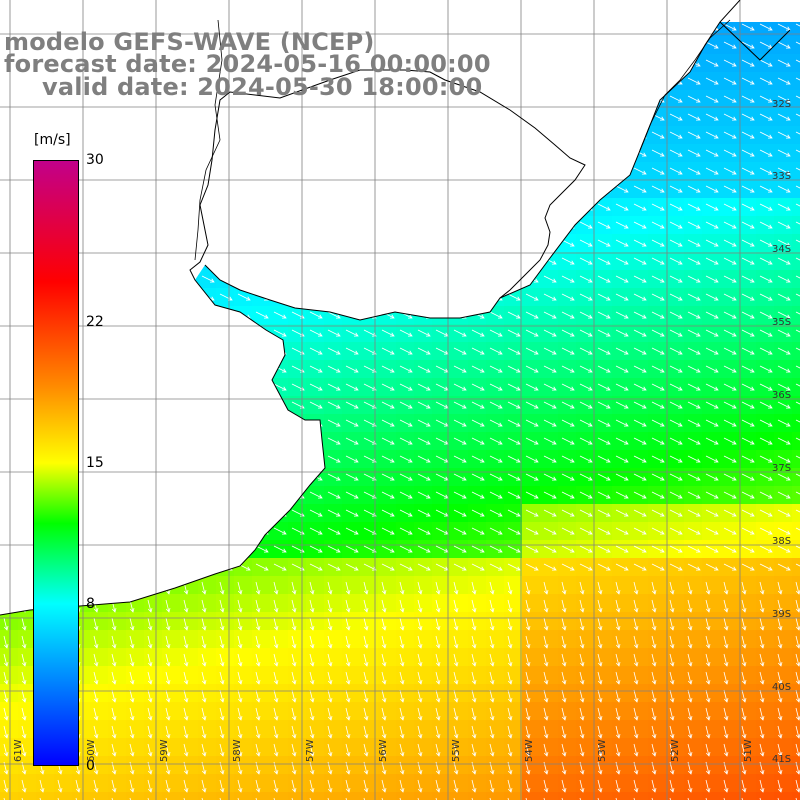 This screenshot has height=800, width=800. I want to click on longitude-label: 56W, so click(383, 750).